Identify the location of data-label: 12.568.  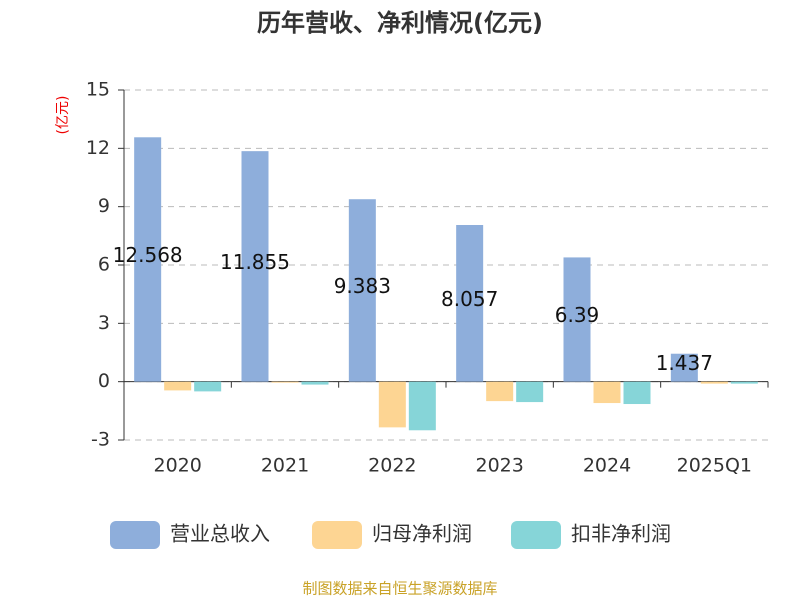
(148, 255).